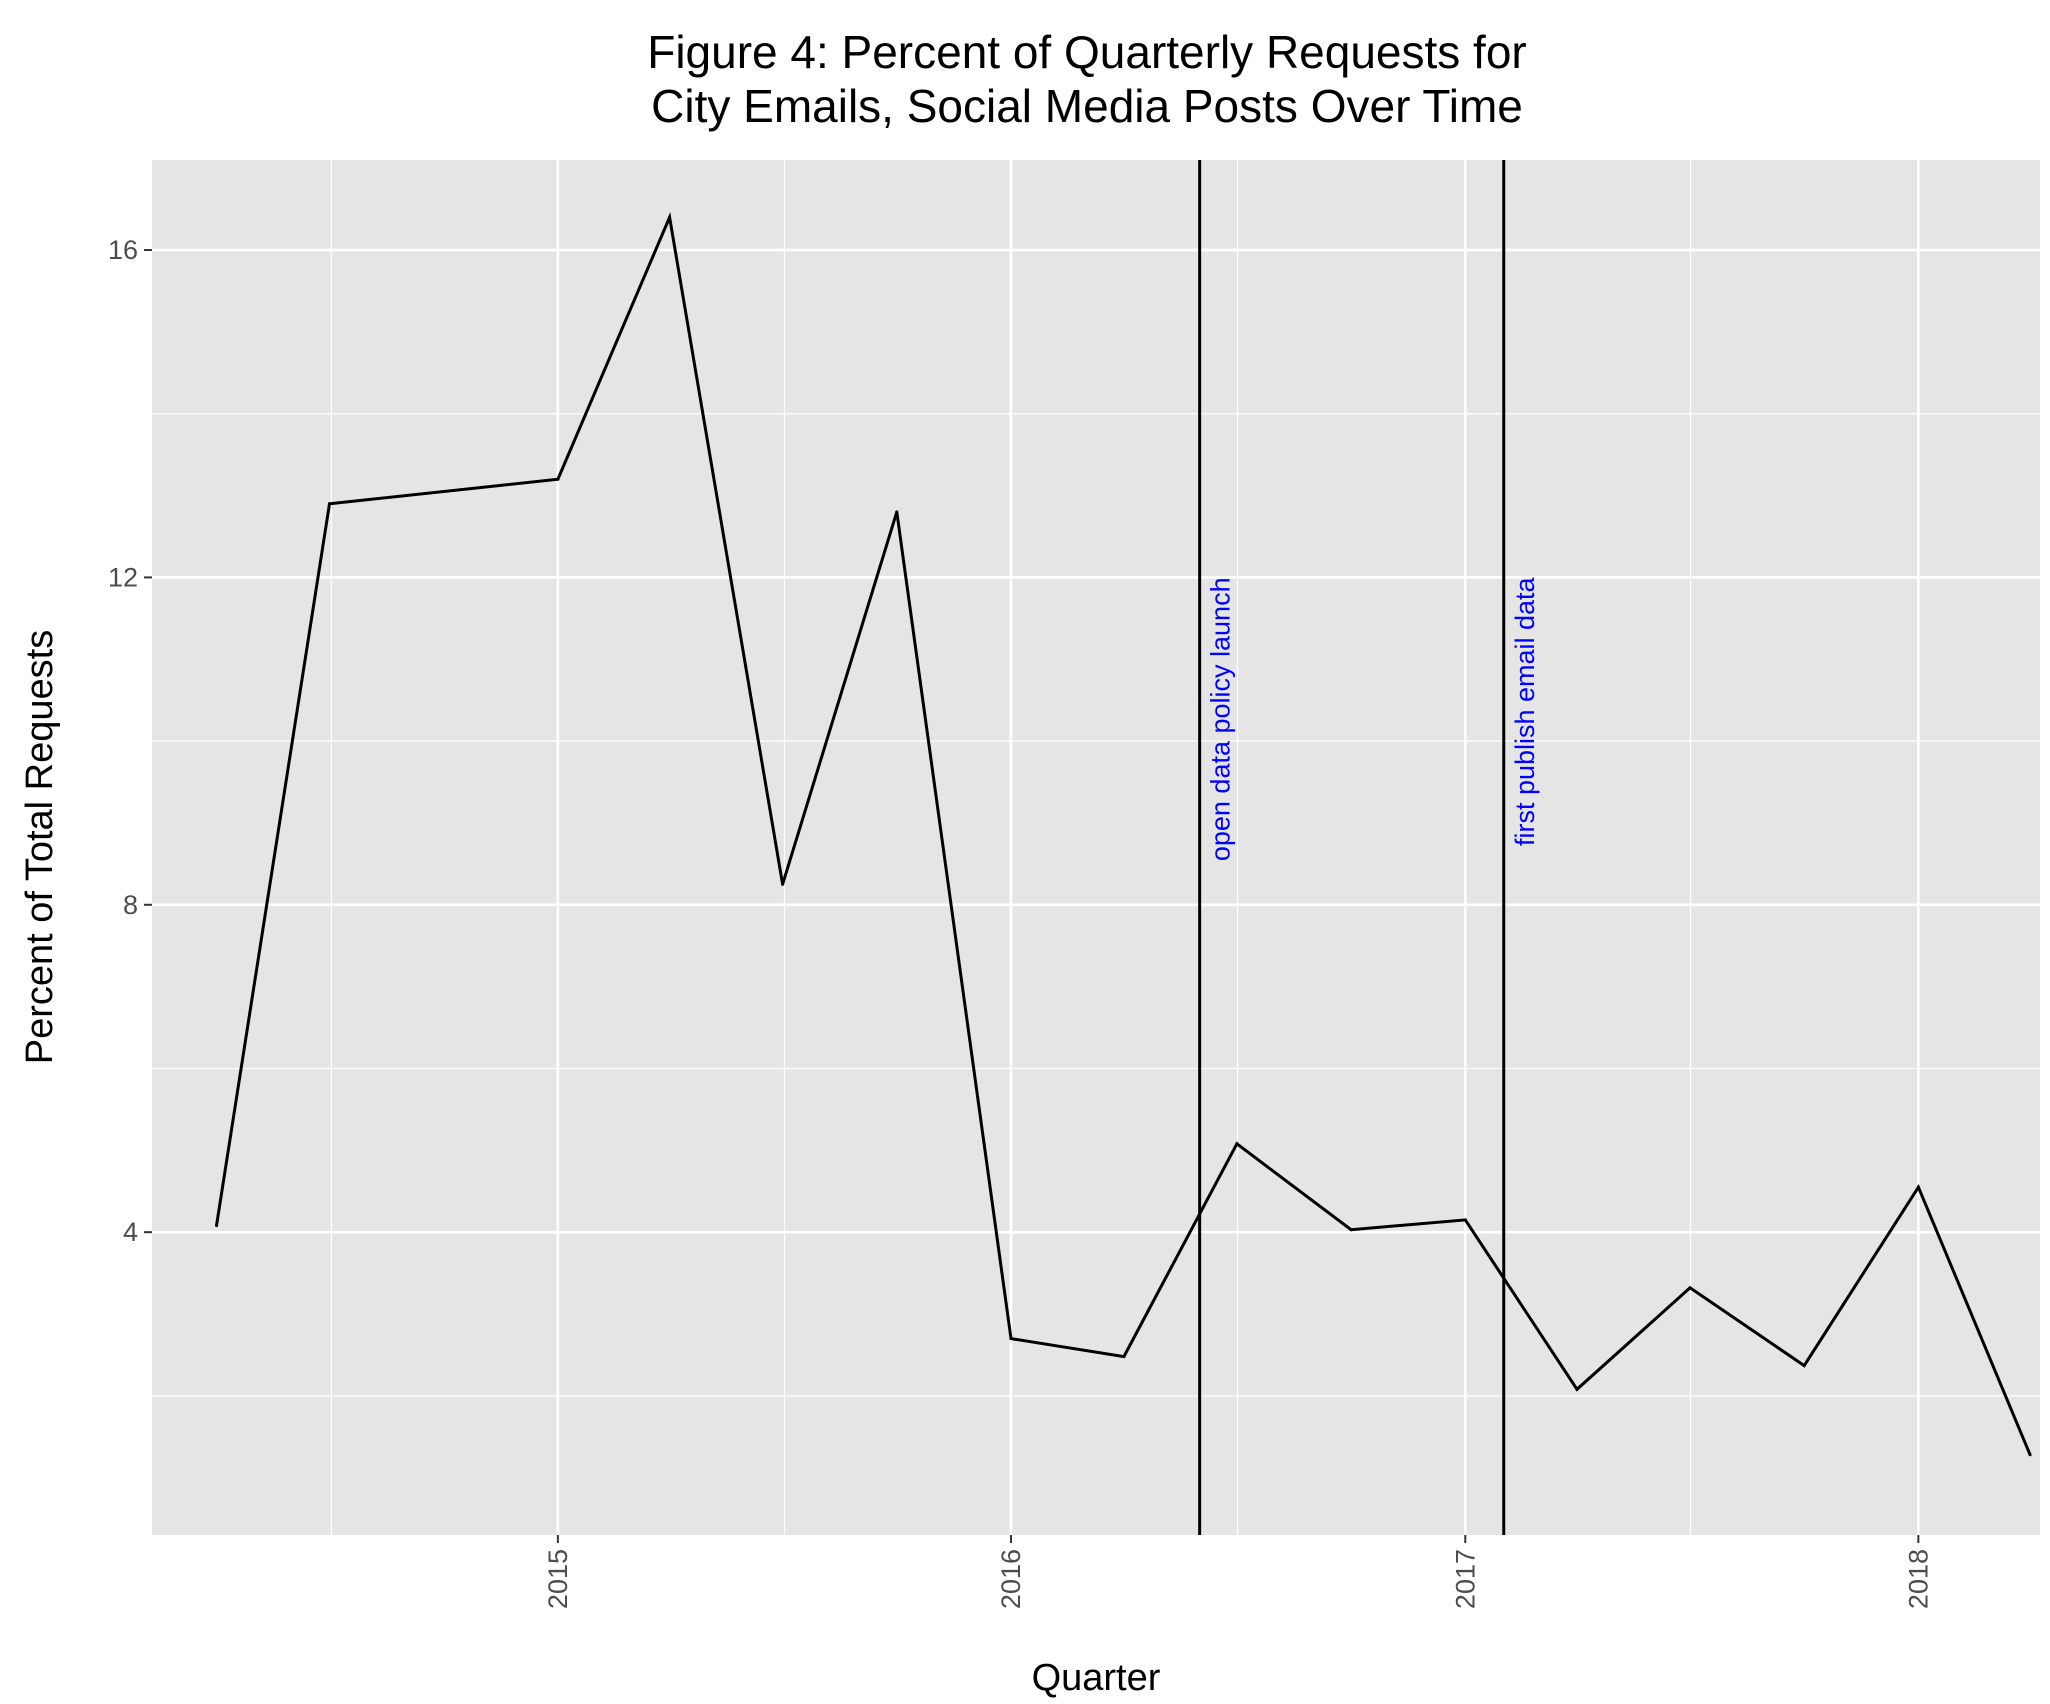 Image resolution: width=2050 pixels, height=1704 pixels. Describe the element at coordinates (1011, 1579) in the screenshot. I see `x-tick-label: 2016` at that location.